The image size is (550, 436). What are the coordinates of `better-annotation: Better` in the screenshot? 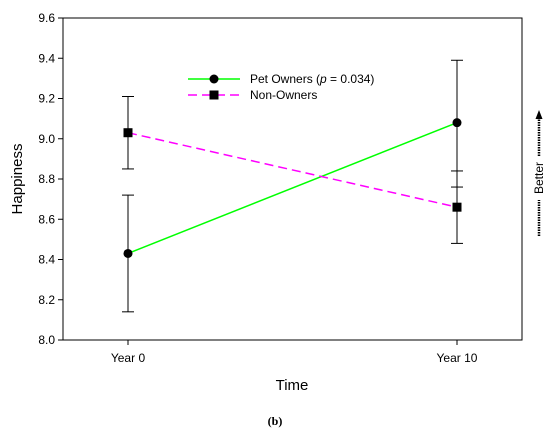 It's located at (539, 173).